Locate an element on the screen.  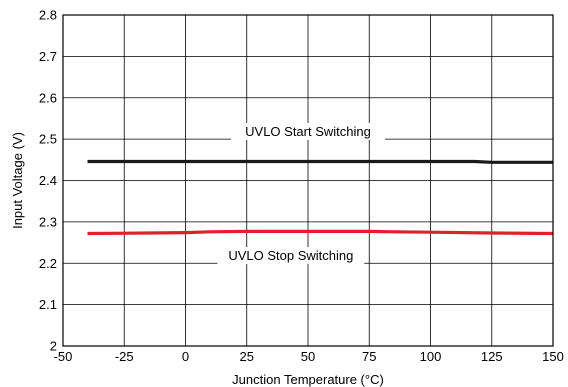
y-tick-label: 2.8 is located at coordinates (48, 15).